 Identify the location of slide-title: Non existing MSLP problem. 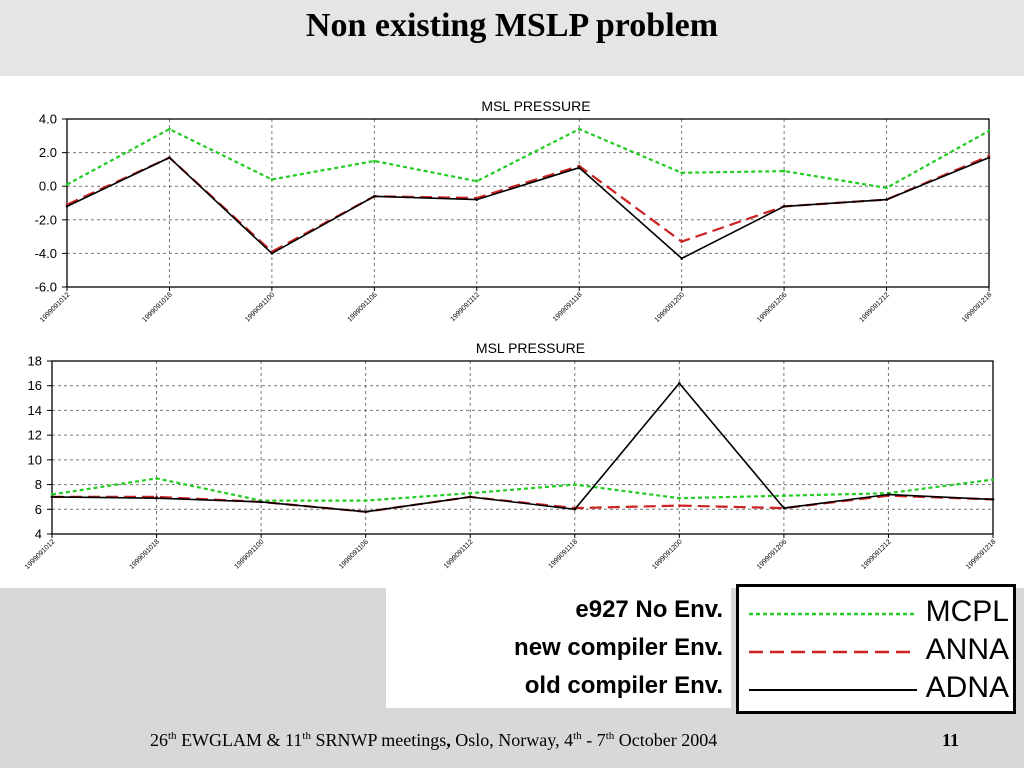
(512, 38).